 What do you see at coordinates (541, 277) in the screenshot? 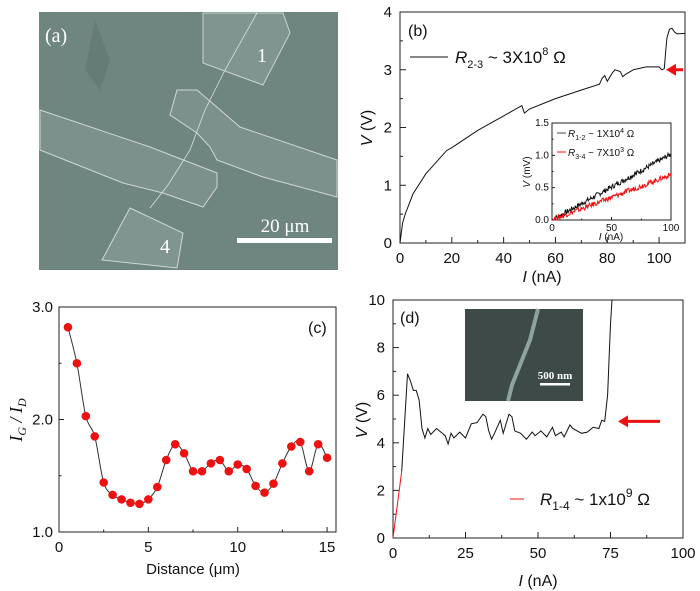
I see `panel-b-xlabel: I (nA)` at bounding box center [541, 277].